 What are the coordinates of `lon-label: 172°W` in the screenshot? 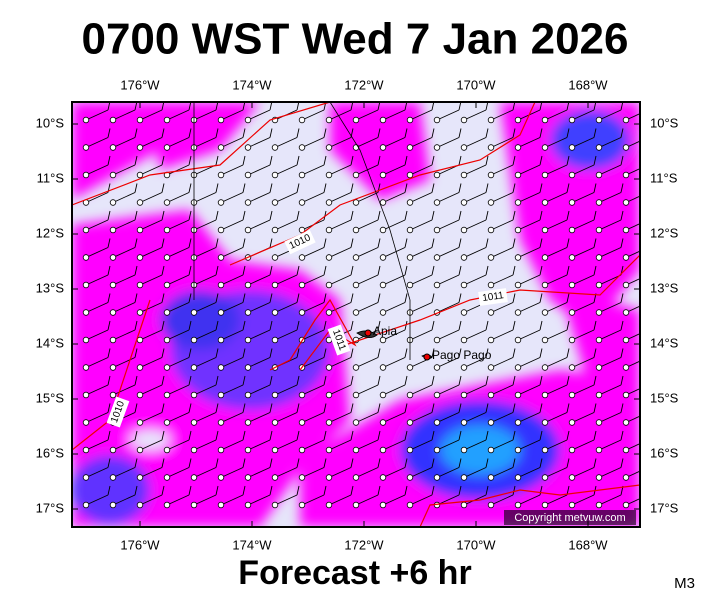 It's located at (364, 544).